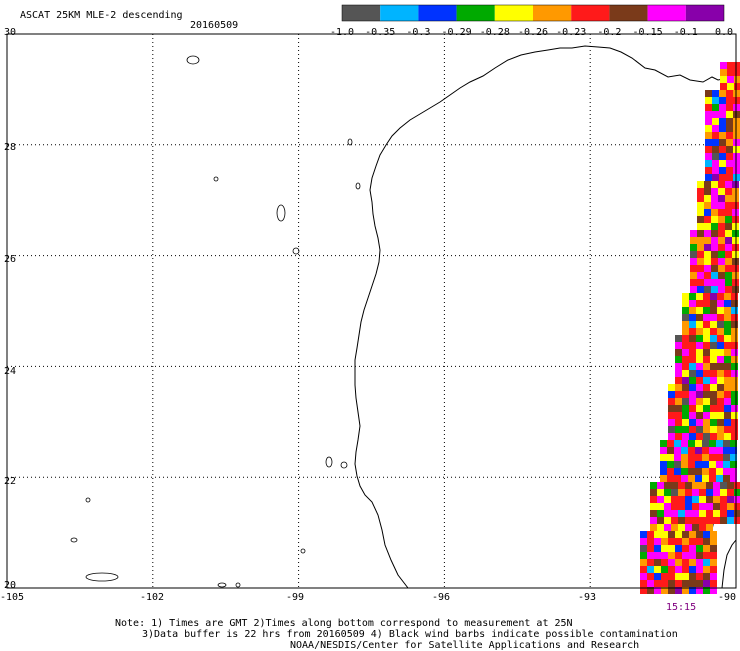 Image resolution: width=740 pixels, height=651 pixels. What do you see at coordinates (704, 13) in the screenshot?
I see `colorbar-segment` at bounding box center [704, 13].